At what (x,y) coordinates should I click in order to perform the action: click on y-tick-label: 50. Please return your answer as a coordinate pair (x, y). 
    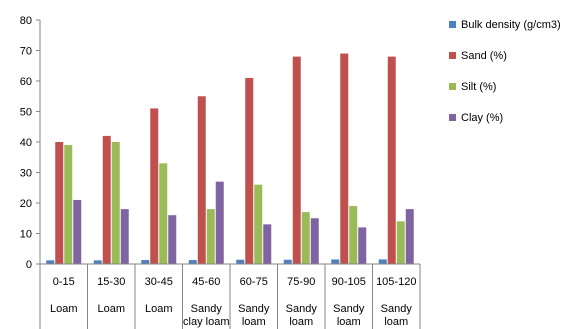
    Looking at the image, I should click on (26, 113).